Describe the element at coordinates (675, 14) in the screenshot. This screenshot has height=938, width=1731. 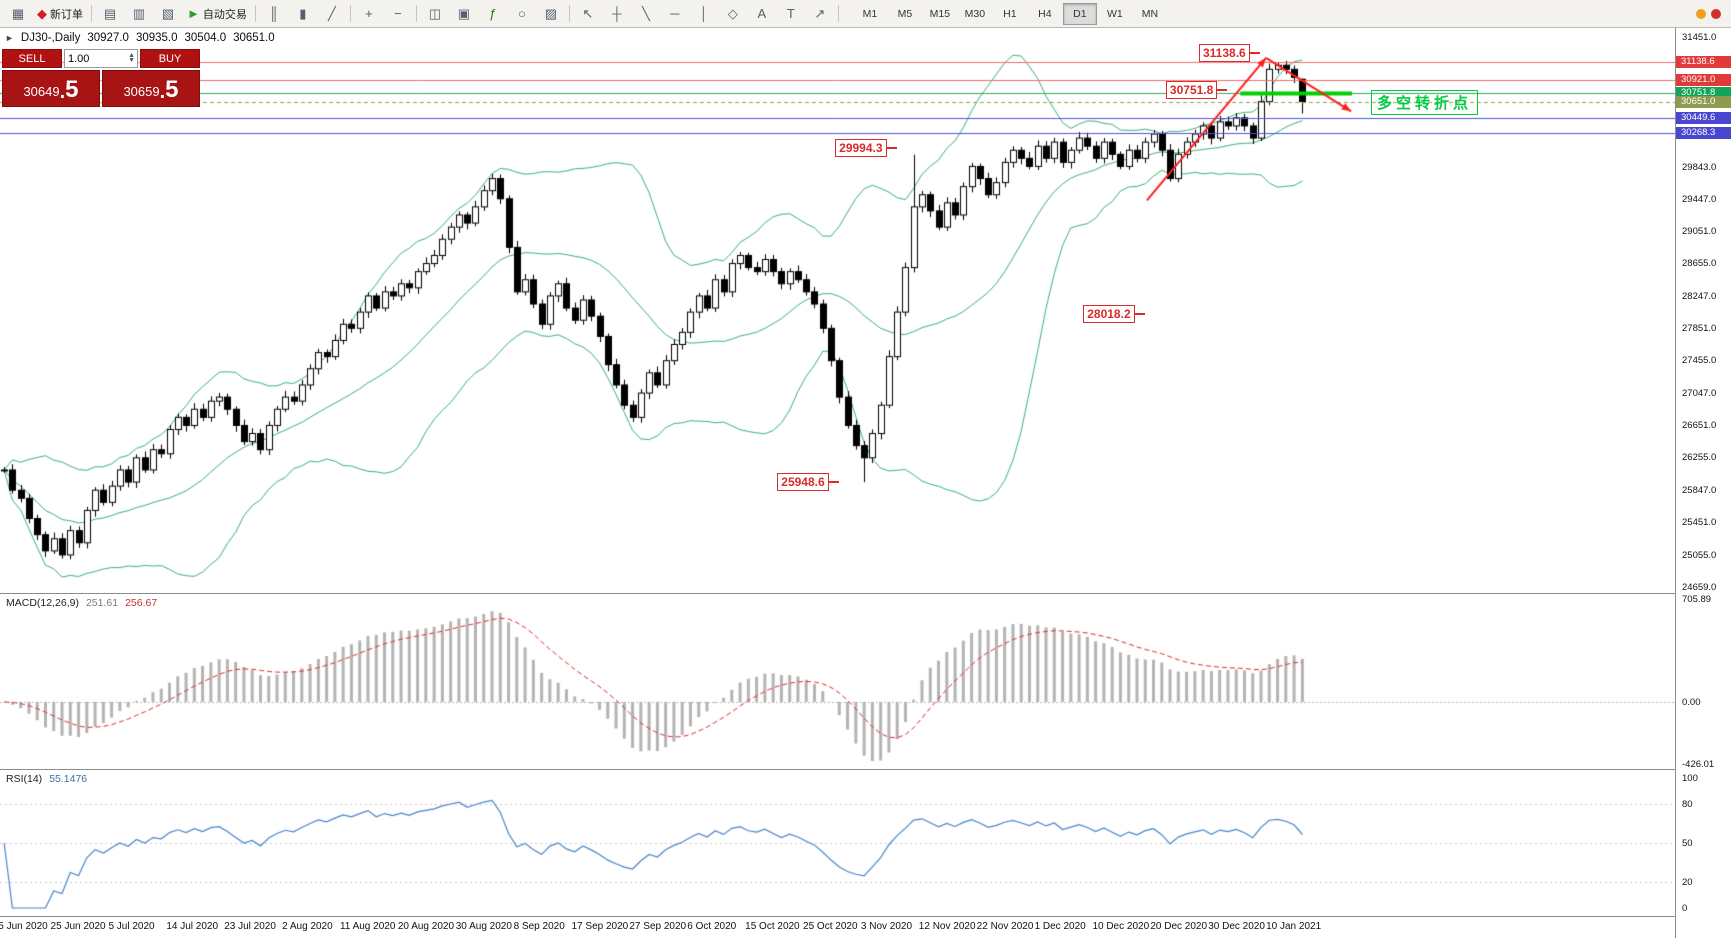
I see `horizontal-line-icon: ─` at that location.